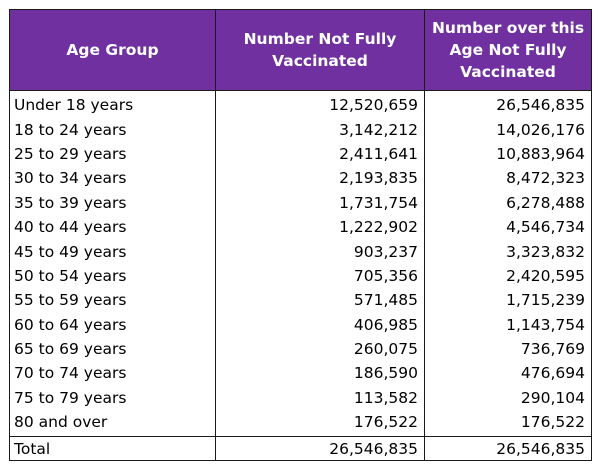 The image size is (600, 469). I want to click on table-row: 40 to 44 years 1,222,902 4,546,734, so click(300, 227).